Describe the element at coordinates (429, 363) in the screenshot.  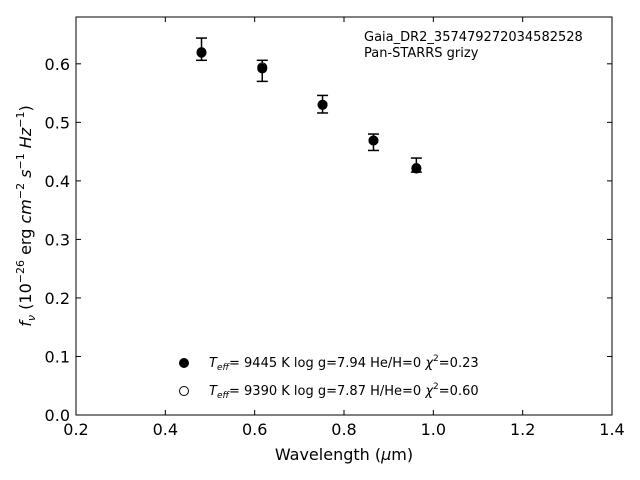
I see `legend-1-chi: χ` at that location.